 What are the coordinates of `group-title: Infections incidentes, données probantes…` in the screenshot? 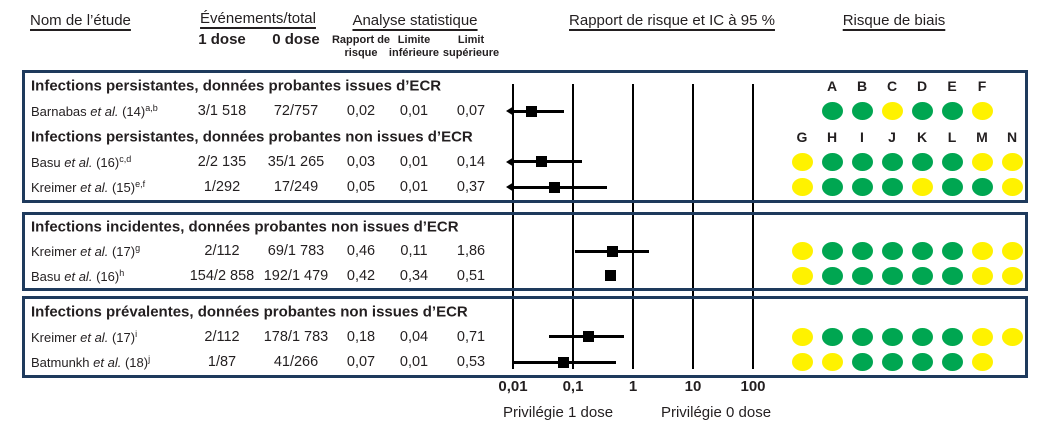 It's located at (245, 227).